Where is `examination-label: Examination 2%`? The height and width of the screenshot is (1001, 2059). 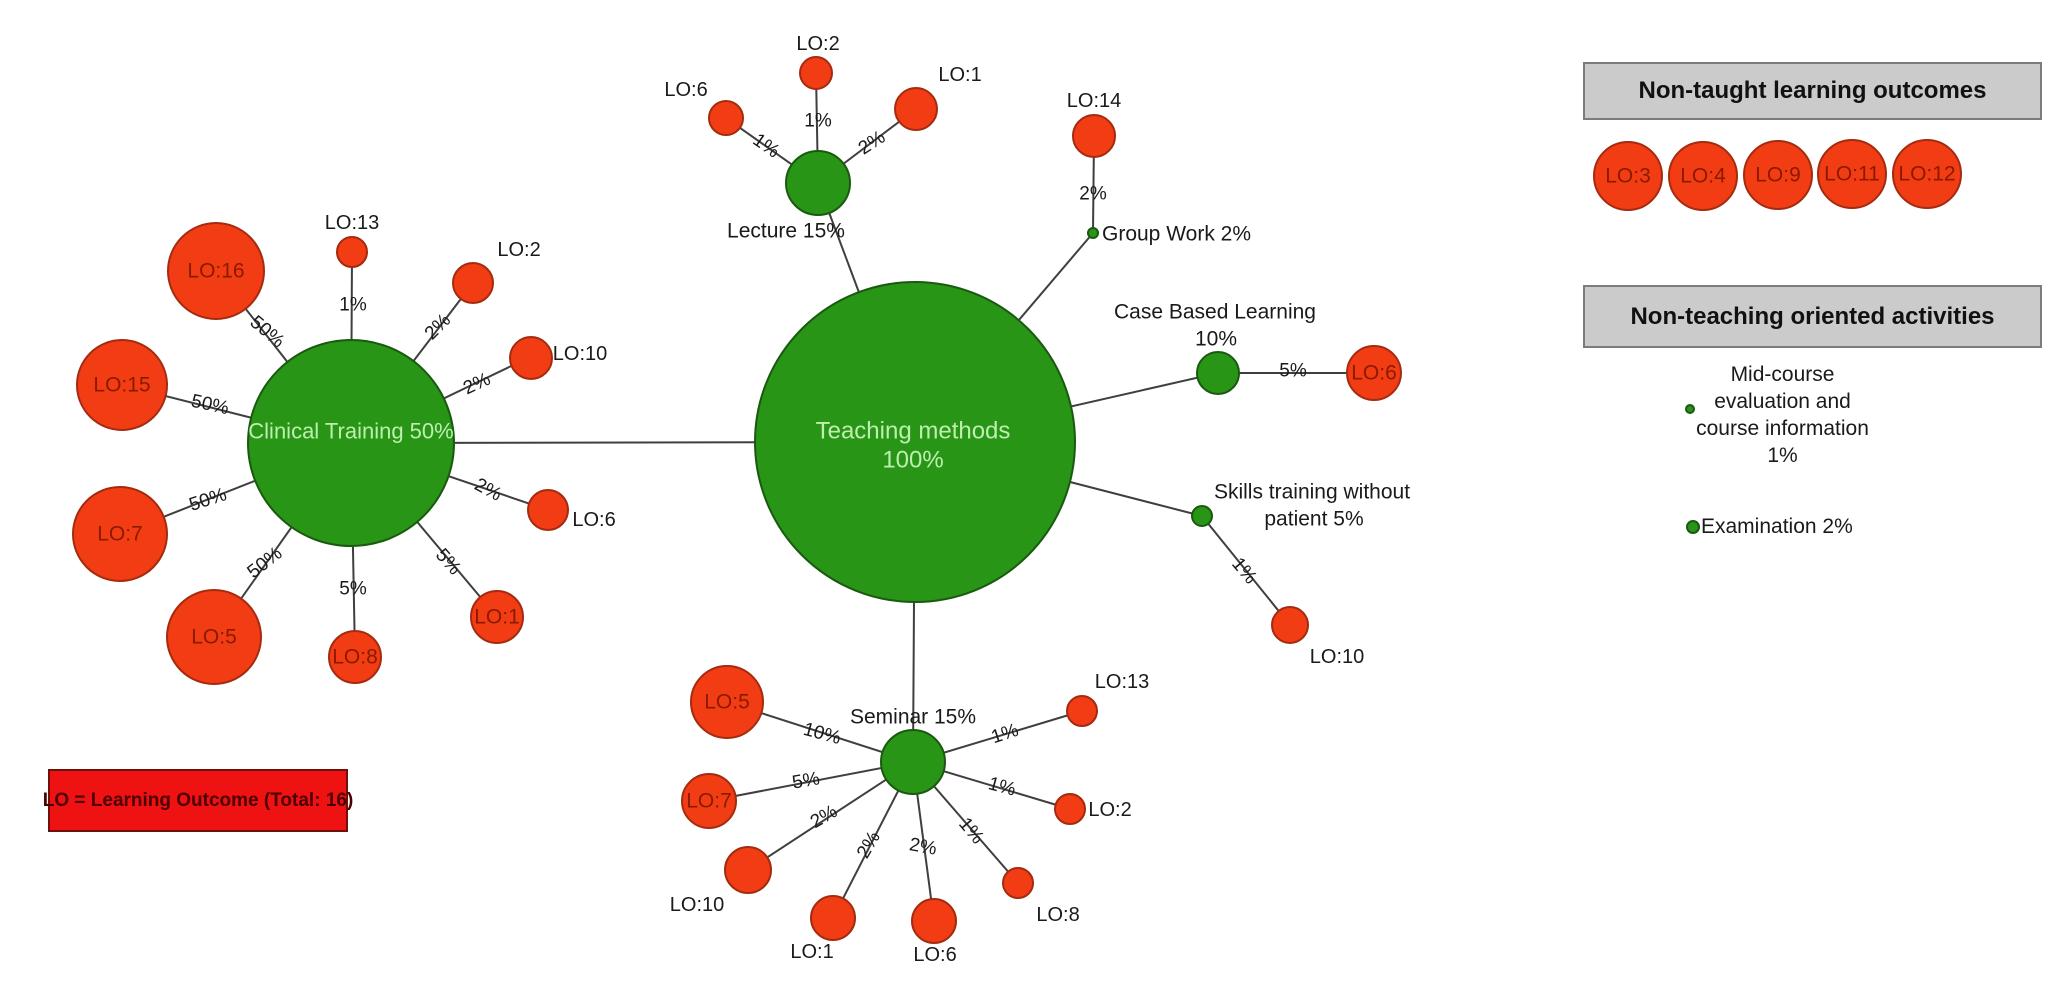 examination-label: Examination 2% is located at coordinates (1777, 526).